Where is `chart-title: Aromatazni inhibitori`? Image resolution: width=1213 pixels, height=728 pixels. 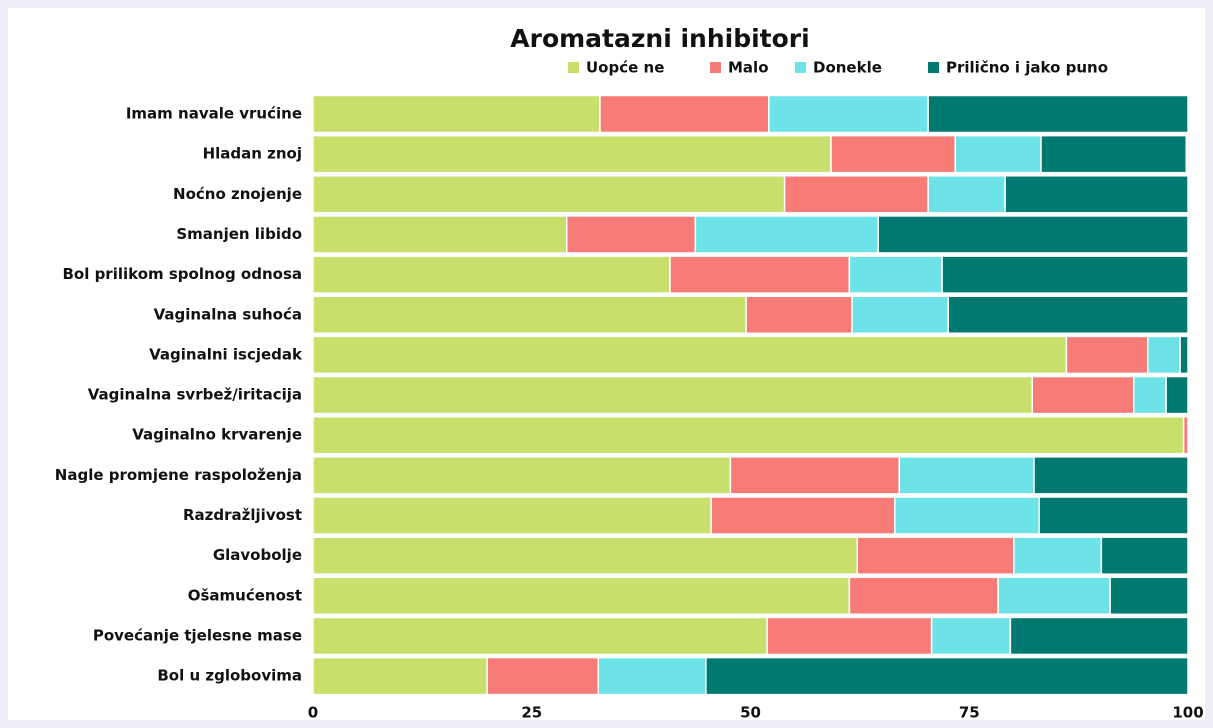
chart-title: Aromatazni inhibitori is located at coordinates (659, 38).